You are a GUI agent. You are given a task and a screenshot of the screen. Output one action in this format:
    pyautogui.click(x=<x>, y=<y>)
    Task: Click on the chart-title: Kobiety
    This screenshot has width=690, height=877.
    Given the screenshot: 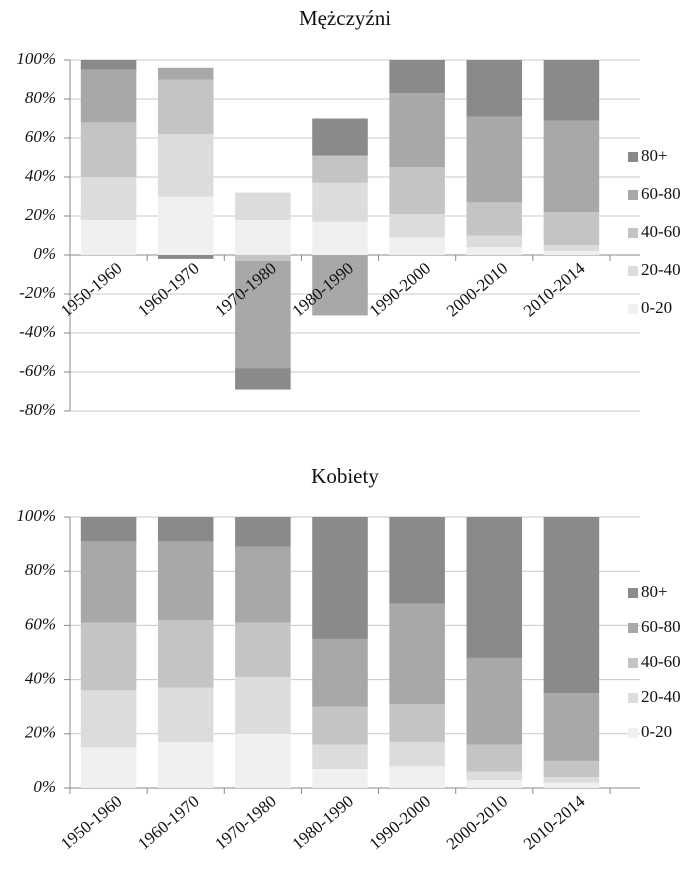 What is the action you would take?
    pyautogui.click(x=345, y=476)
    